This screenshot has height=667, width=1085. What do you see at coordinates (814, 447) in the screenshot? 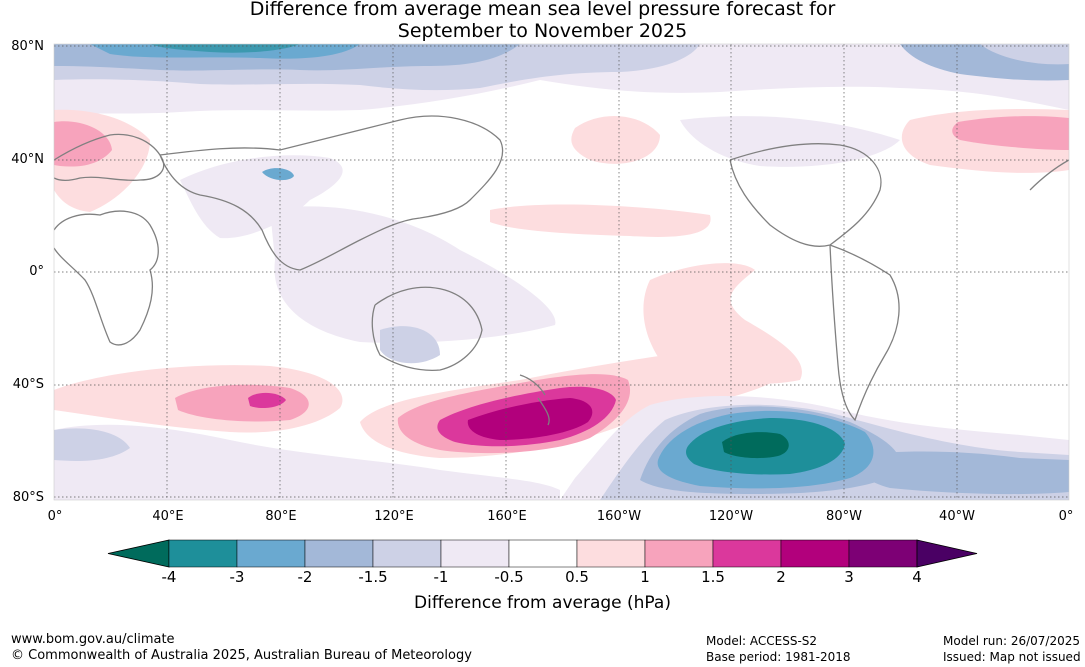
I see `southern-ocean-low-anomaly` at bounding box center [814, 447].